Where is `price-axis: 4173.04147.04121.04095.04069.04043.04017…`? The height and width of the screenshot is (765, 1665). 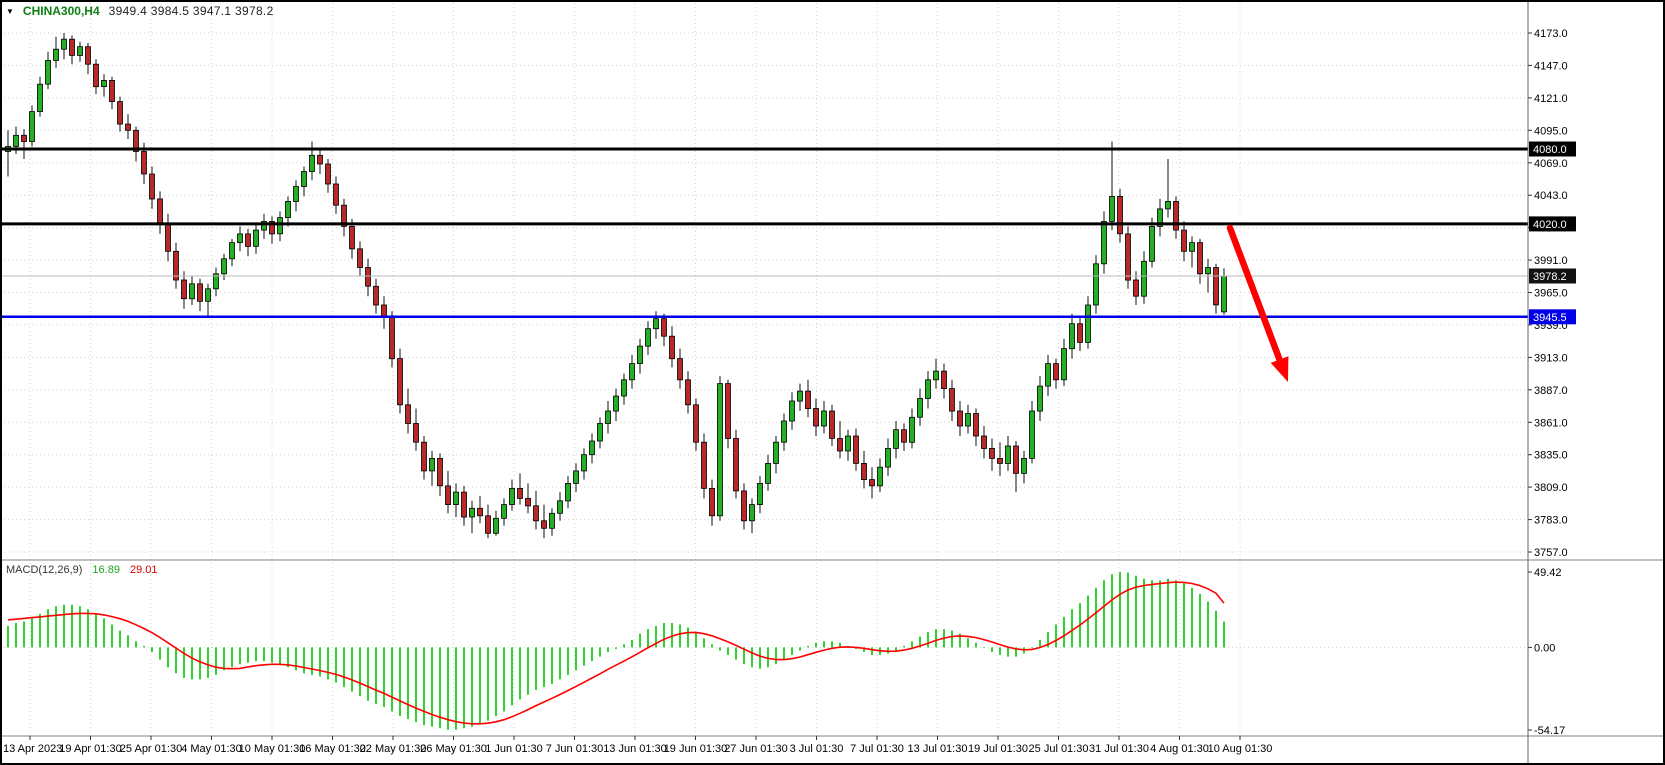 price-axis: 4173.04147.04121.04095.04069.04043.04017… is located at coordinates (1548, 382).